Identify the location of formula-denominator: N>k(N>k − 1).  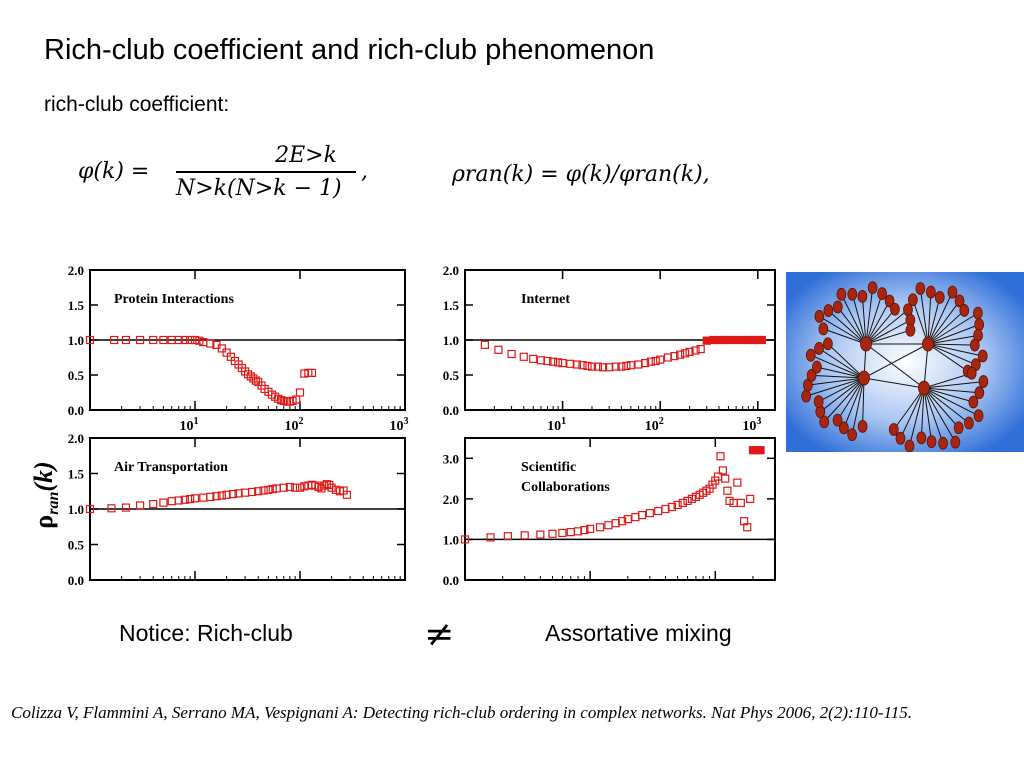
(259, 188).